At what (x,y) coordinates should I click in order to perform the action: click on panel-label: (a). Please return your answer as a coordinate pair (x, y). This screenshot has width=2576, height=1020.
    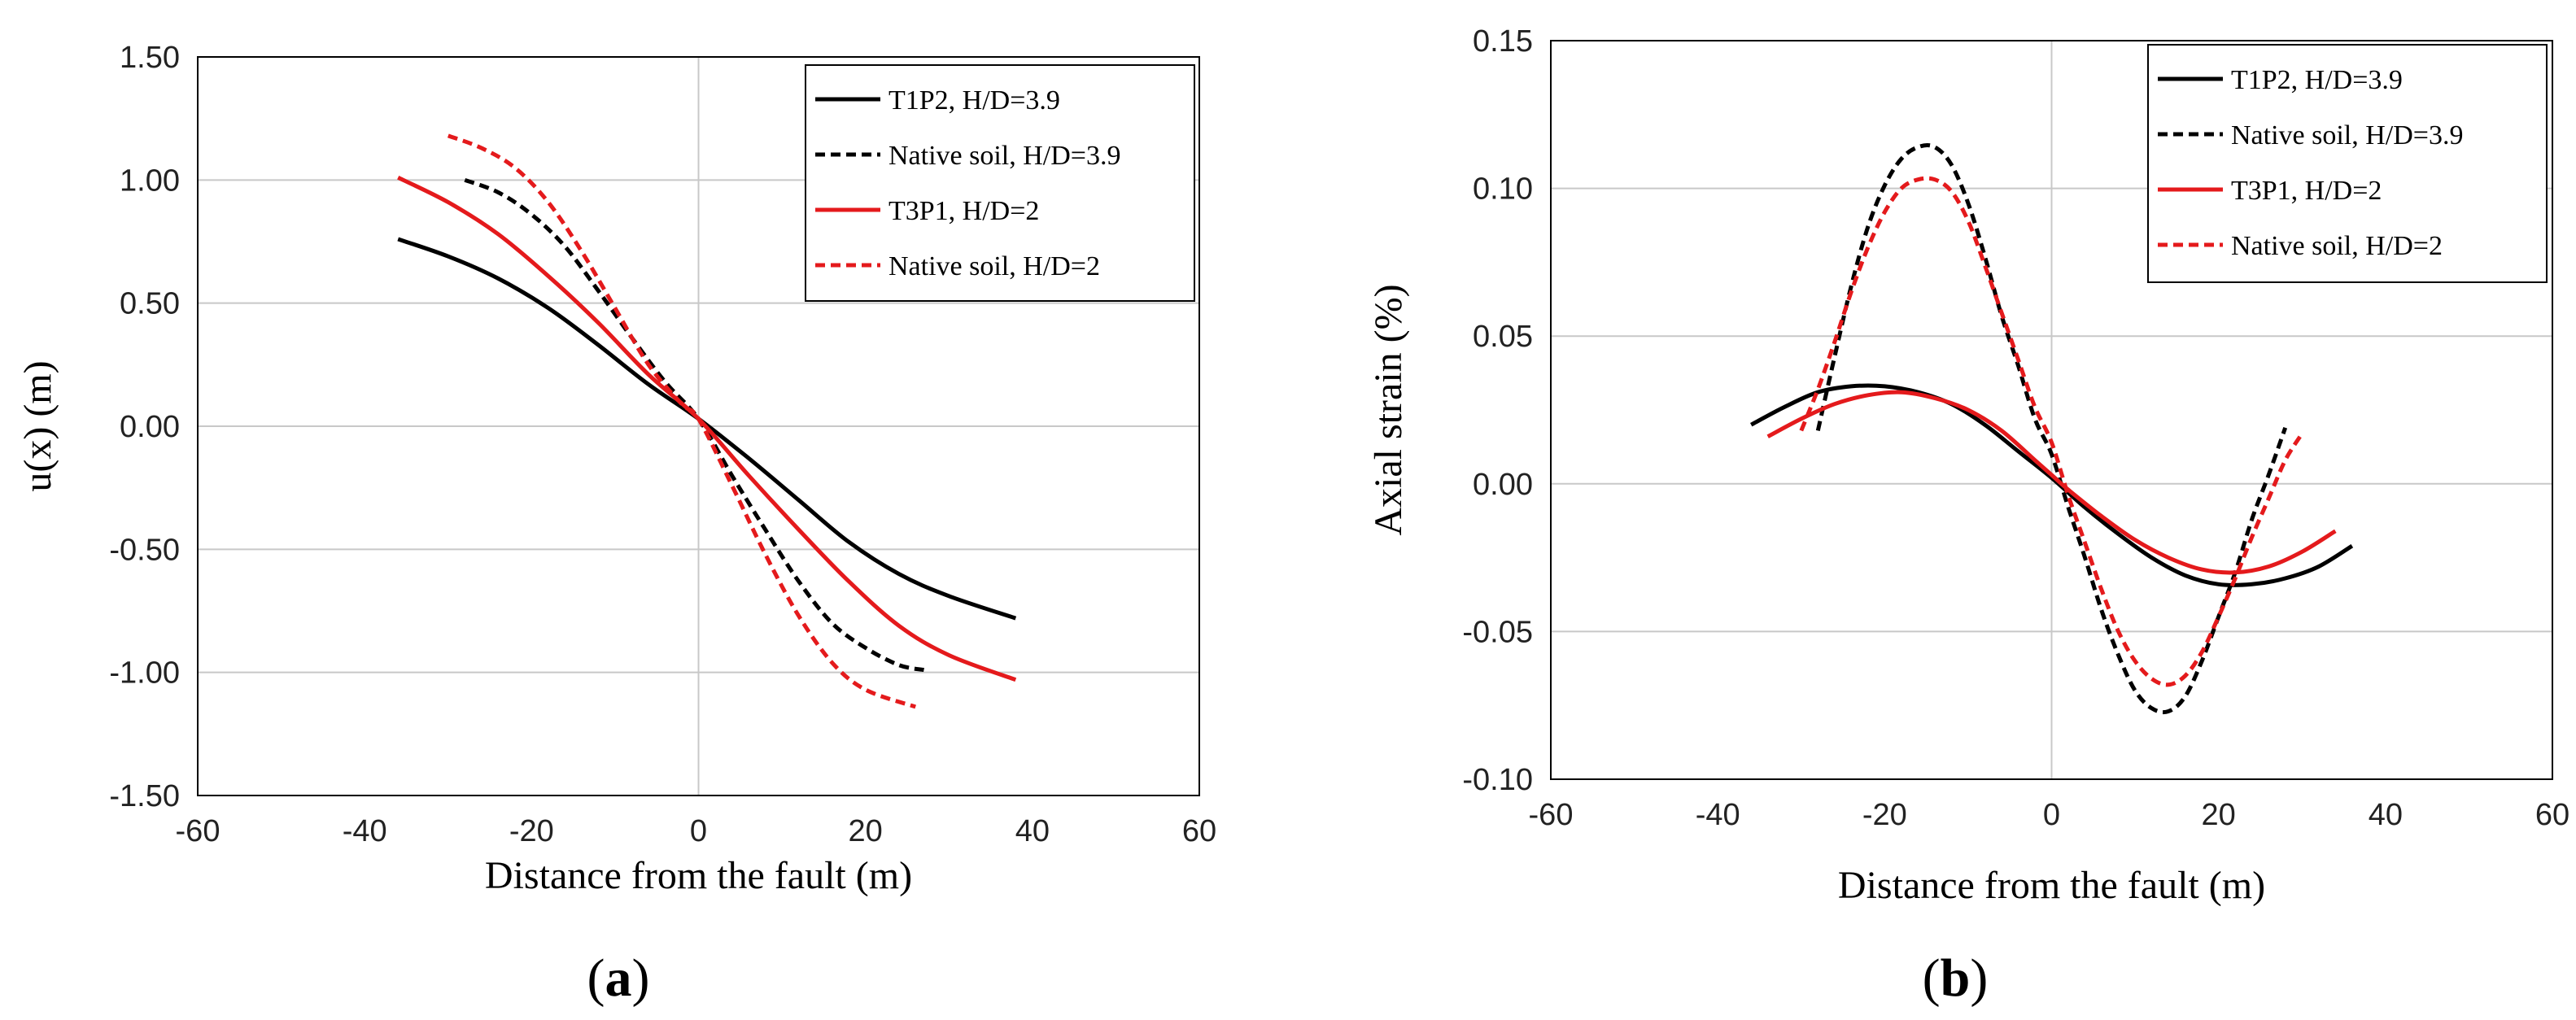
    Looking at the image, I should click on (618, 978).